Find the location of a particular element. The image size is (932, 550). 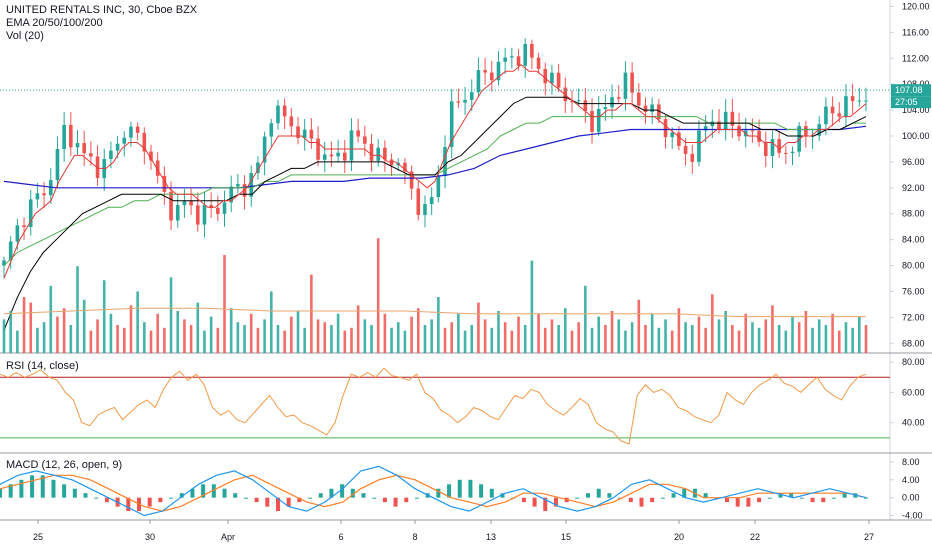

time-tick-label: 27 is located at coordinates (869, 537).